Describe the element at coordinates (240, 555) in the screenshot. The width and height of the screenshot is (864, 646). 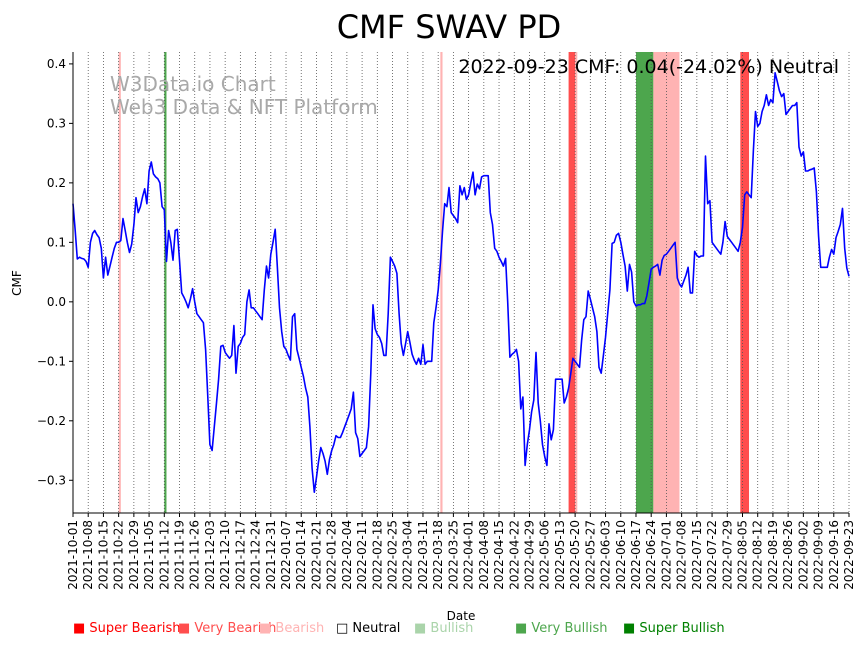
I see `x-tick-label-11: 2021-12-17` at that location.